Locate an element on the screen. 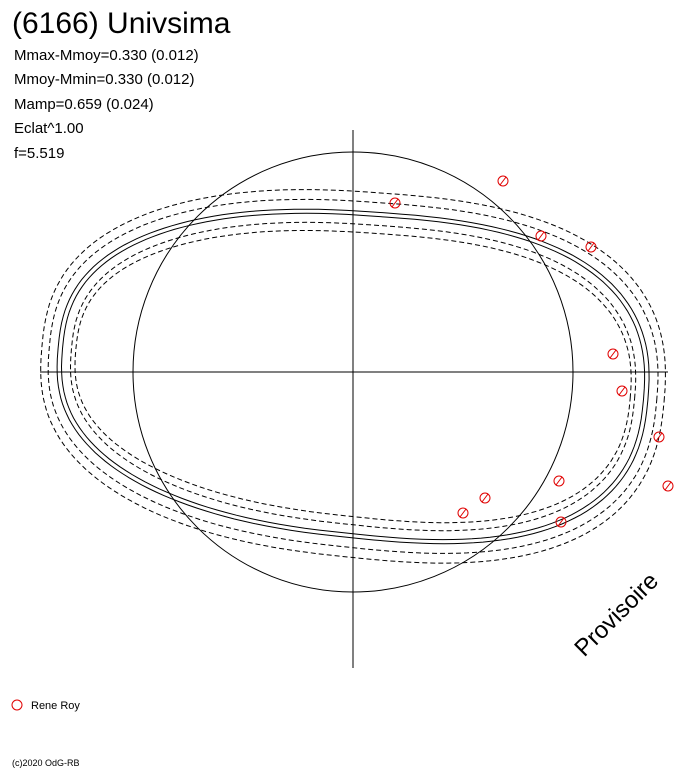 This screenshot has width=688, height=768. stat: Eclat^1.00 is located at coordinates (49, 128).